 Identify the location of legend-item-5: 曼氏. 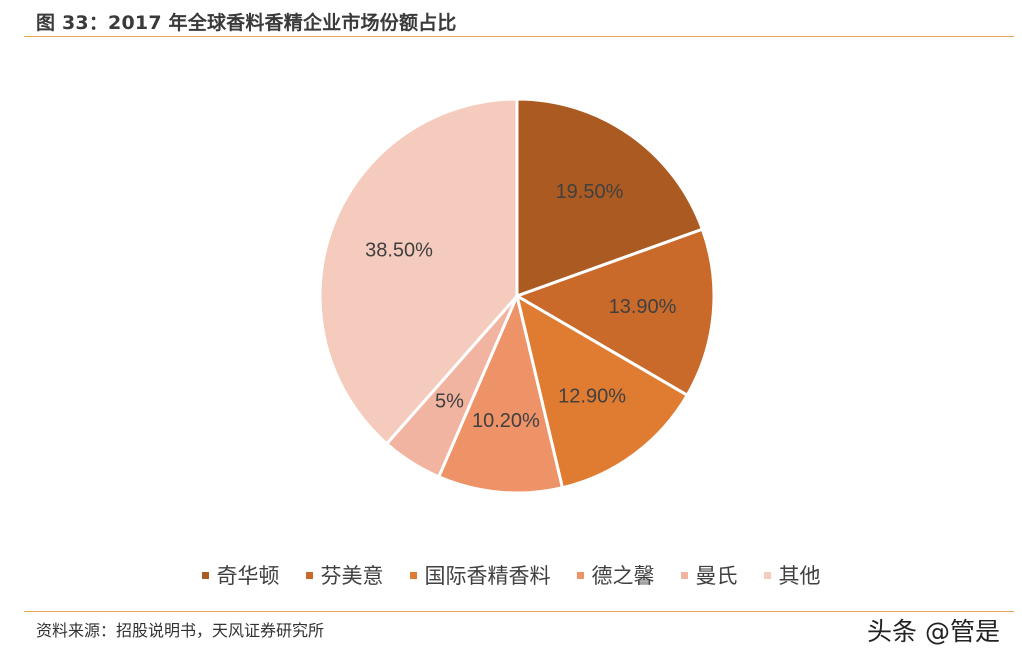
(709, 575).